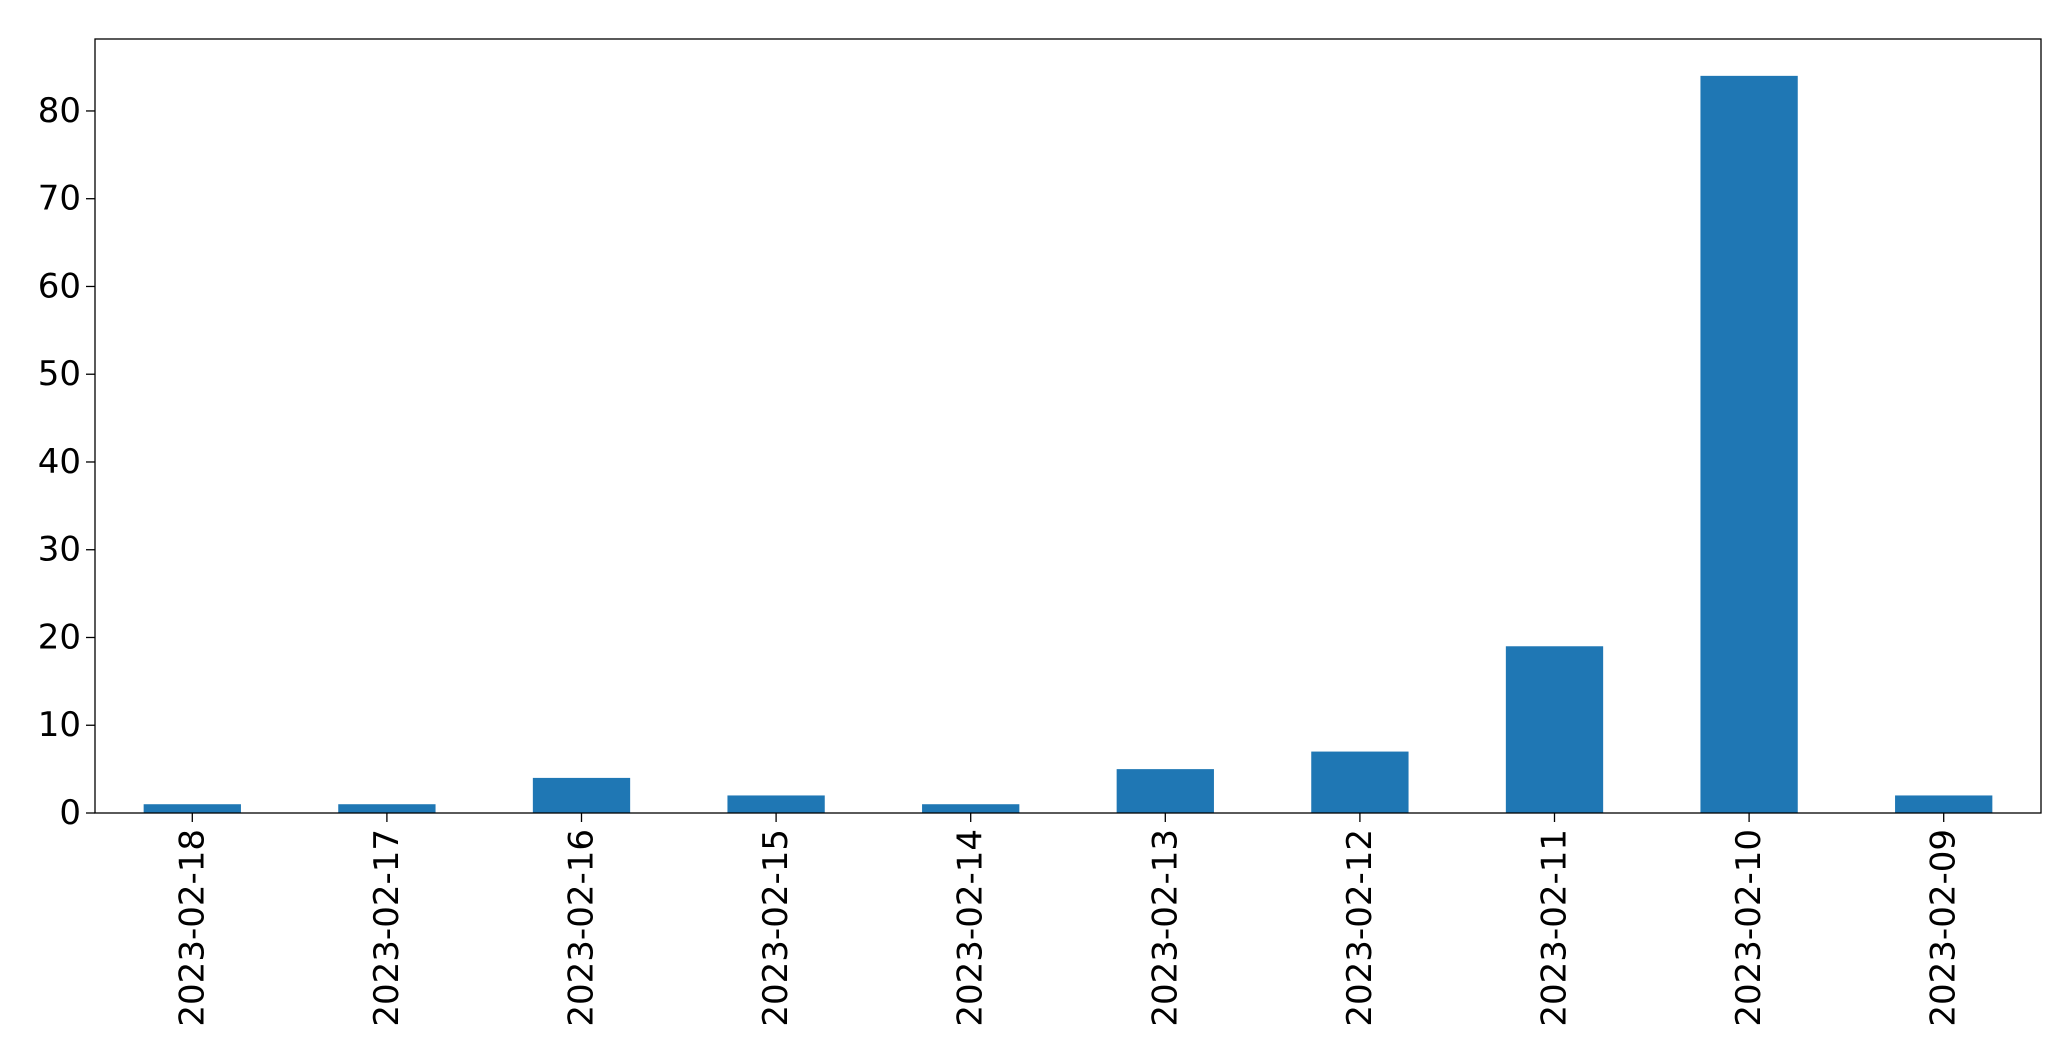 This screenshot has width=2071, height=1061. What do you see at coordinates (1165, 928) in the screenshot?
I see `x-tick-label: 2023-02-13` at bounding box center [1165, 928].